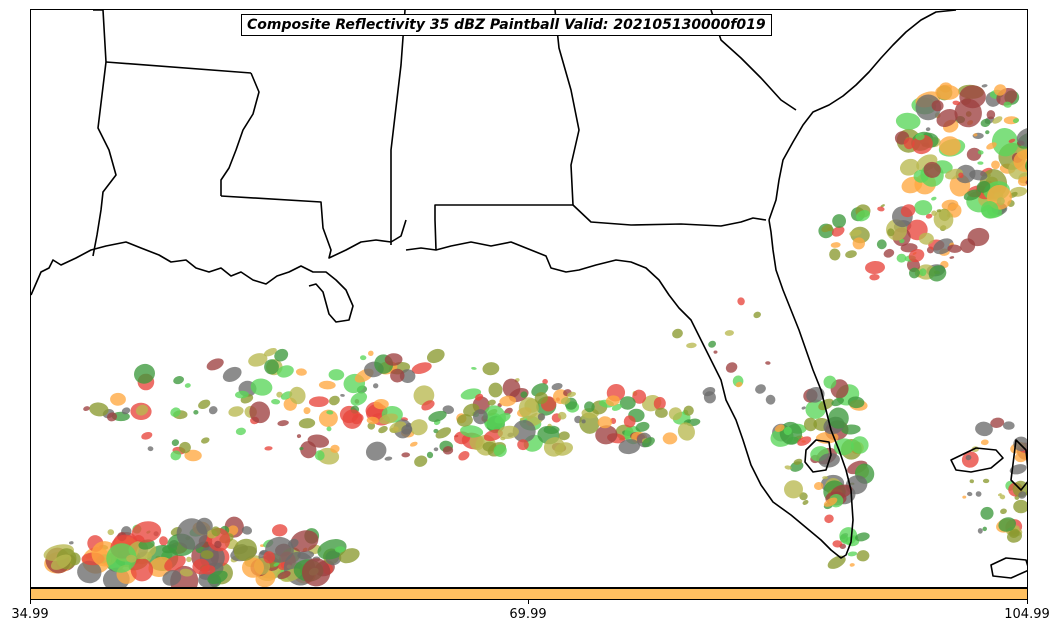 The height and width of the screenshot is (633, 1062). What do you see at coordinates (30, 614) in the screenshot?
I see `colorbar-label-min: 34.99` at bounding box center [30, 614].